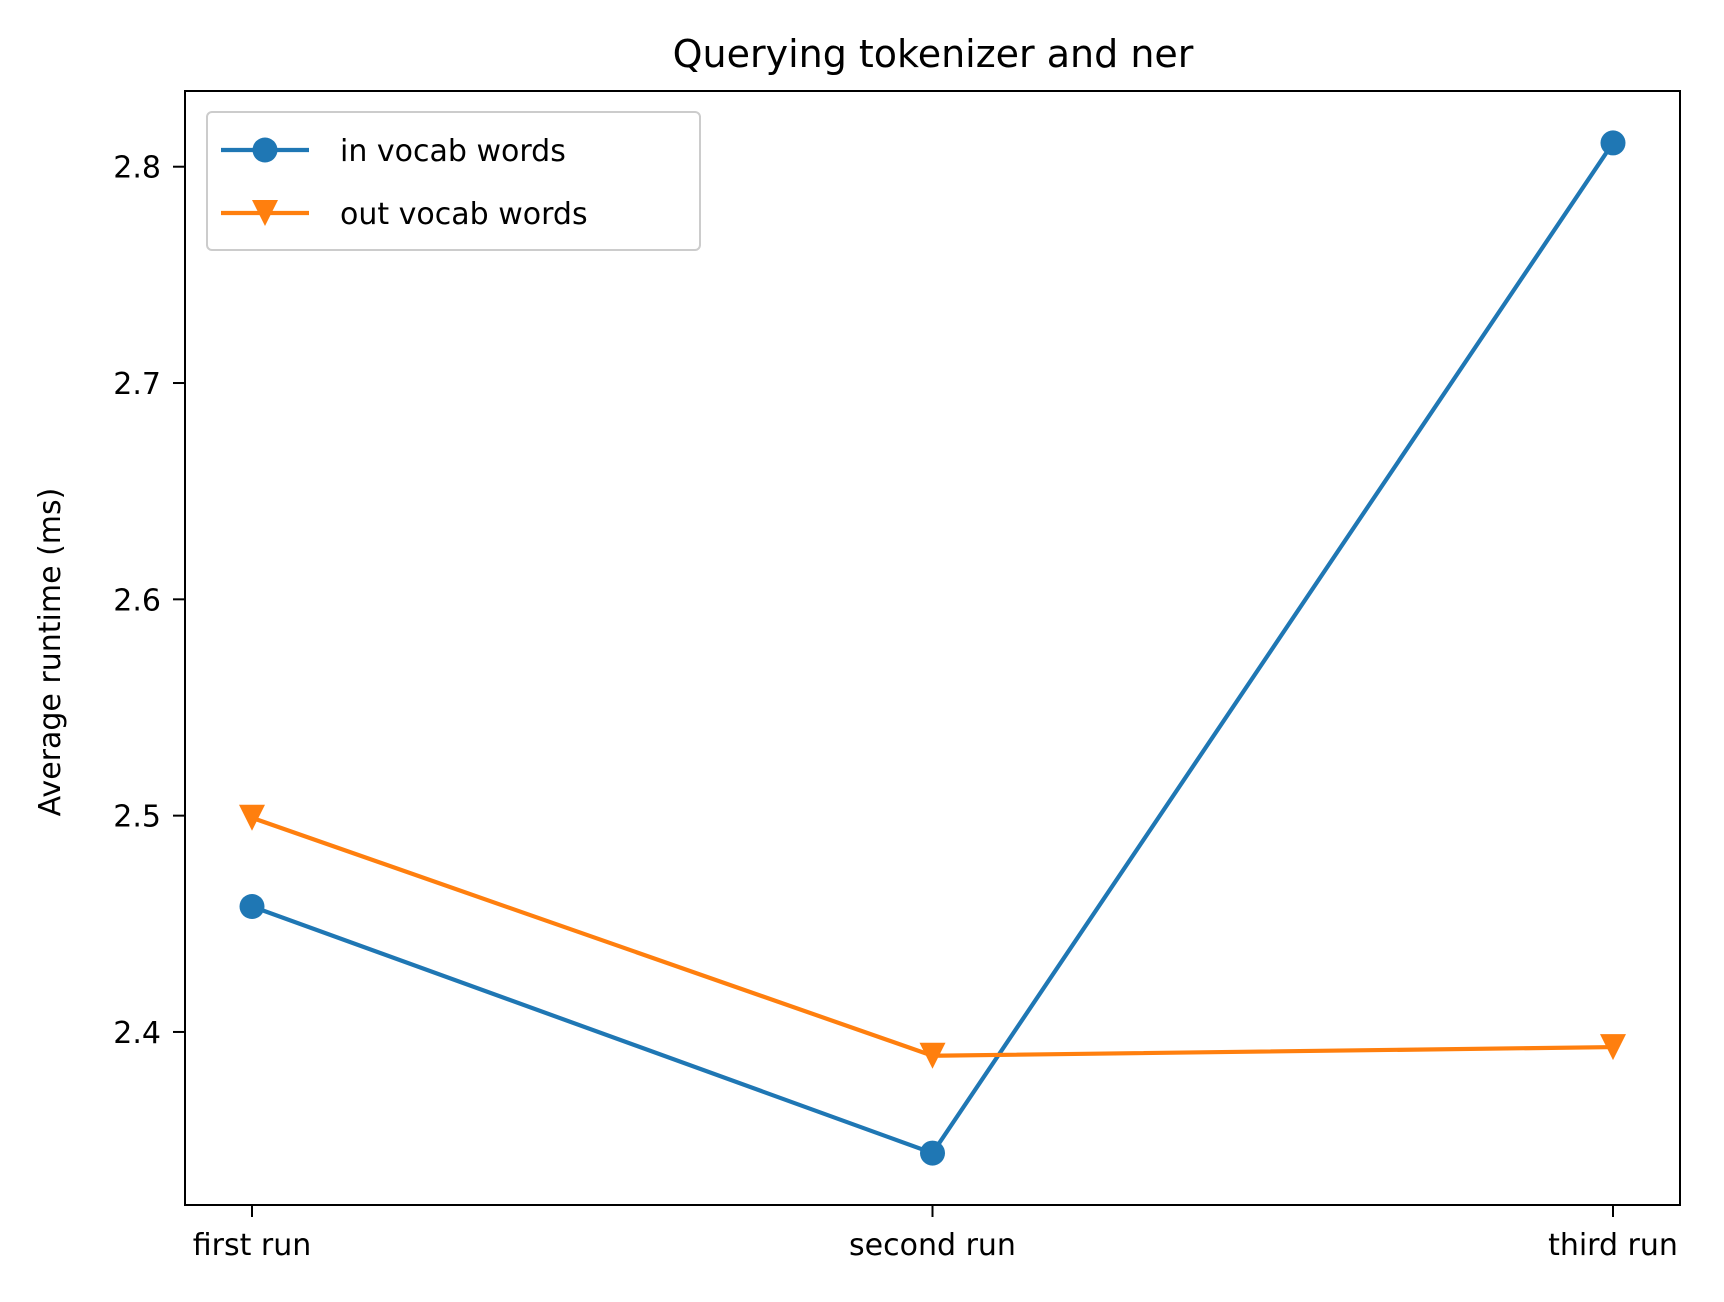 Image resolution: width=1724 pixels, height=1302 pixels. Describe the element at coordinates (50, 652) in the screenshot. I see `y-axis-label: Average runtime (ms)` at that location.